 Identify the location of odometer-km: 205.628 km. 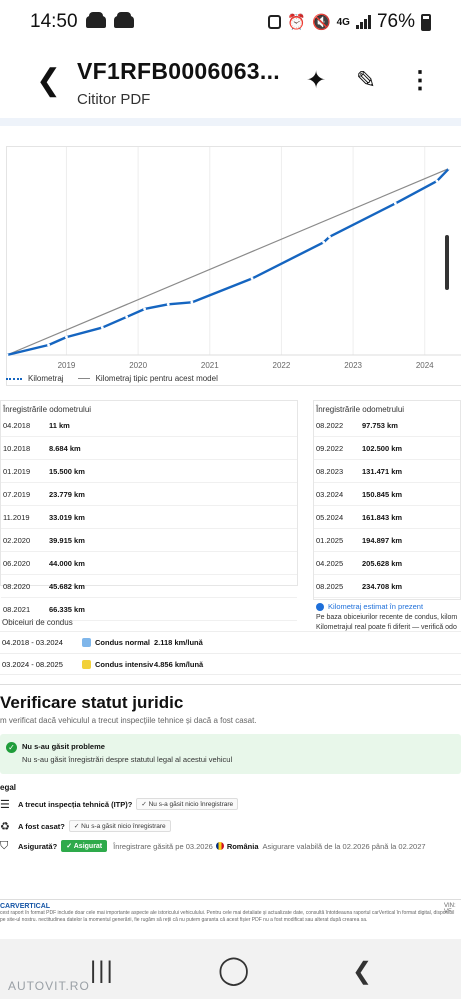
(382, 563).